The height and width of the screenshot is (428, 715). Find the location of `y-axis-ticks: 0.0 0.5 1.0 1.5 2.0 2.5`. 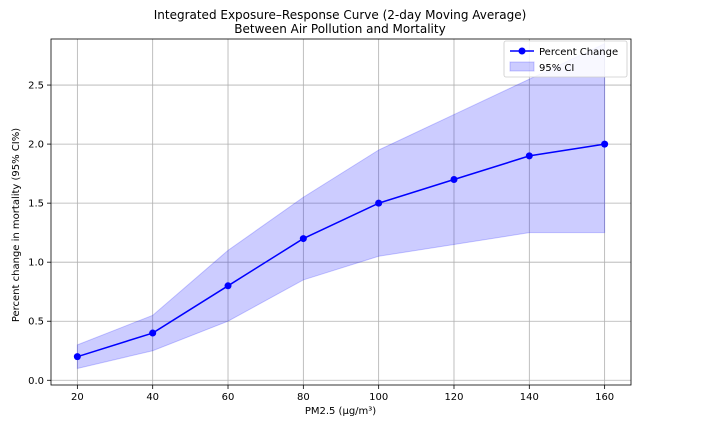

y-axis-ticks: 0.0 0.5 1.0 1.5 2.0 2.5 is located at coordinates (39, 234).